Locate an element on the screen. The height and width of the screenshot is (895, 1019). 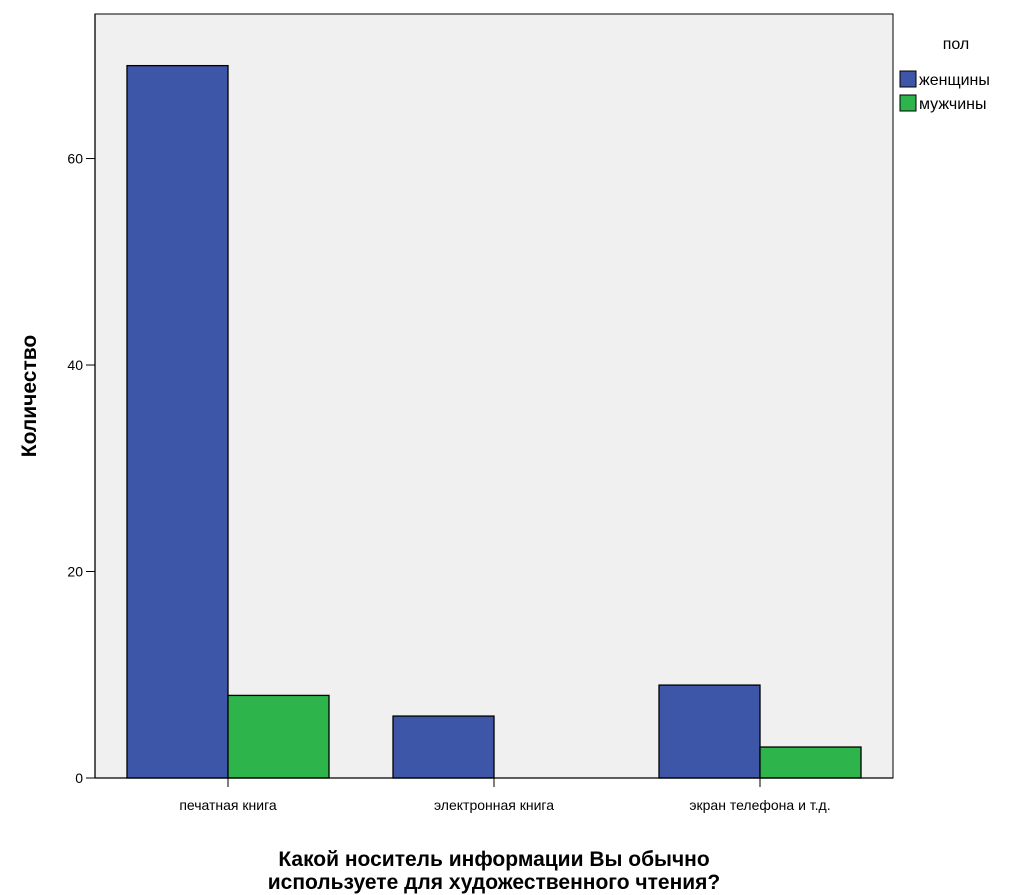
y-tick-label: 0 is located at coordinates (79, 778).